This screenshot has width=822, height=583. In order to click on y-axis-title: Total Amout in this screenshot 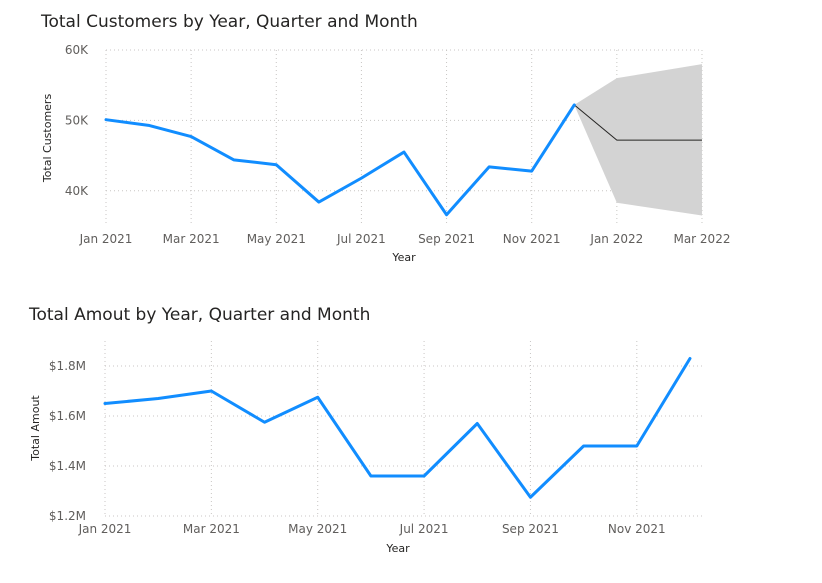, I will do `click(35, 428)`.